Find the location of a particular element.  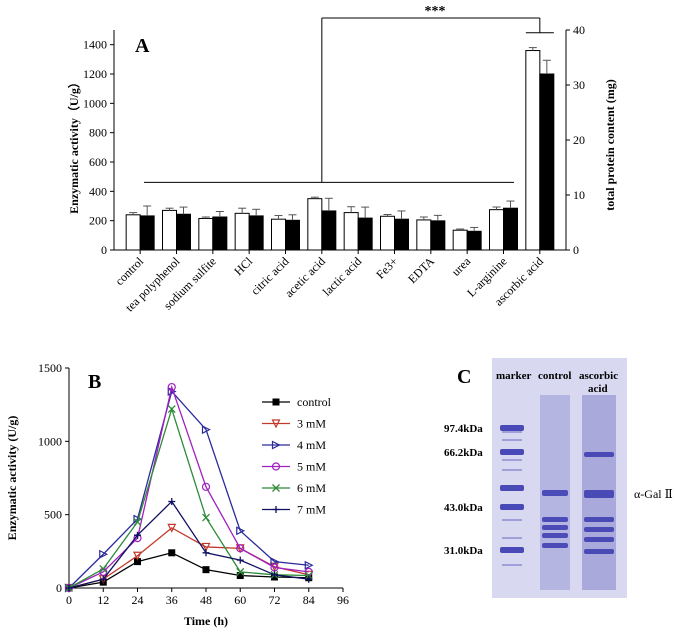

panel-b-y-tick-label: 0 is located at coordinates (59, 588).